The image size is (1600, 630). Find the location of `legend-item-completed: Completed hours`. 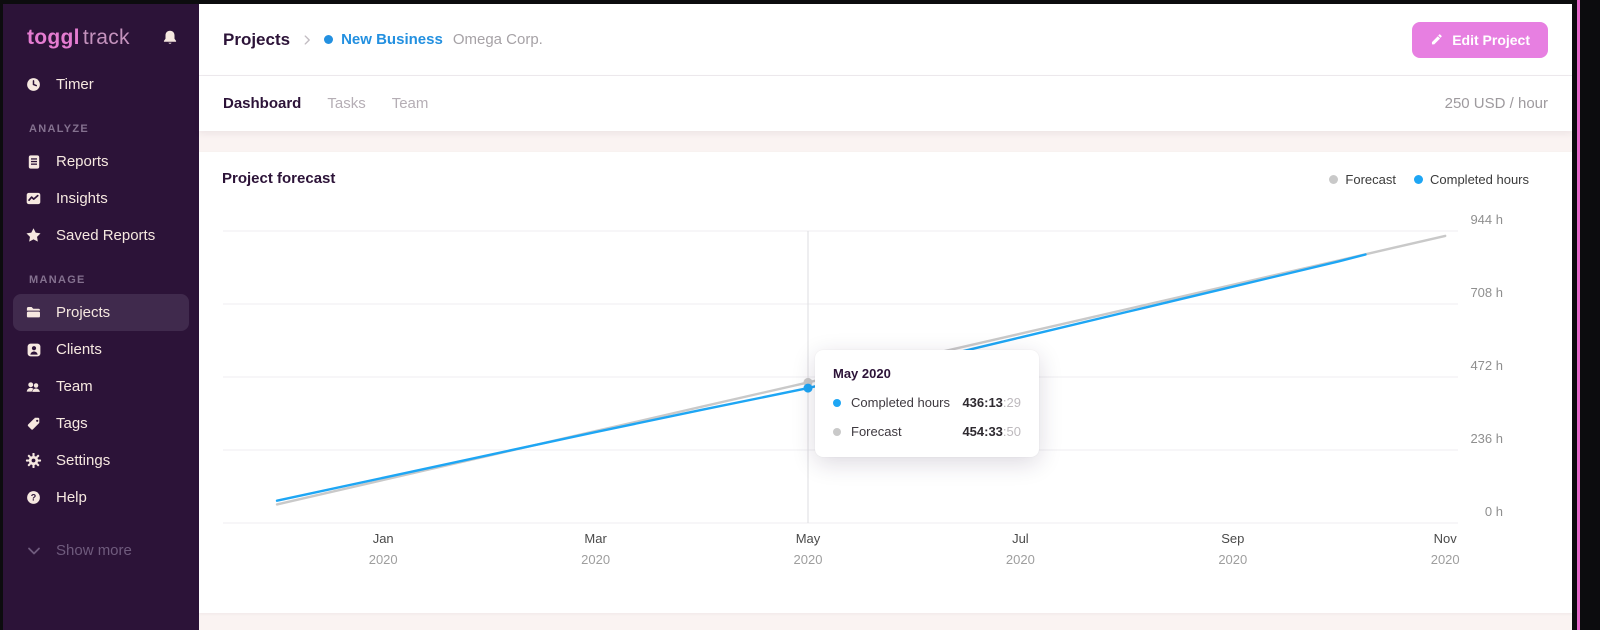

legend-item-completed: Completed hours is located at coordinates (1471, 179).